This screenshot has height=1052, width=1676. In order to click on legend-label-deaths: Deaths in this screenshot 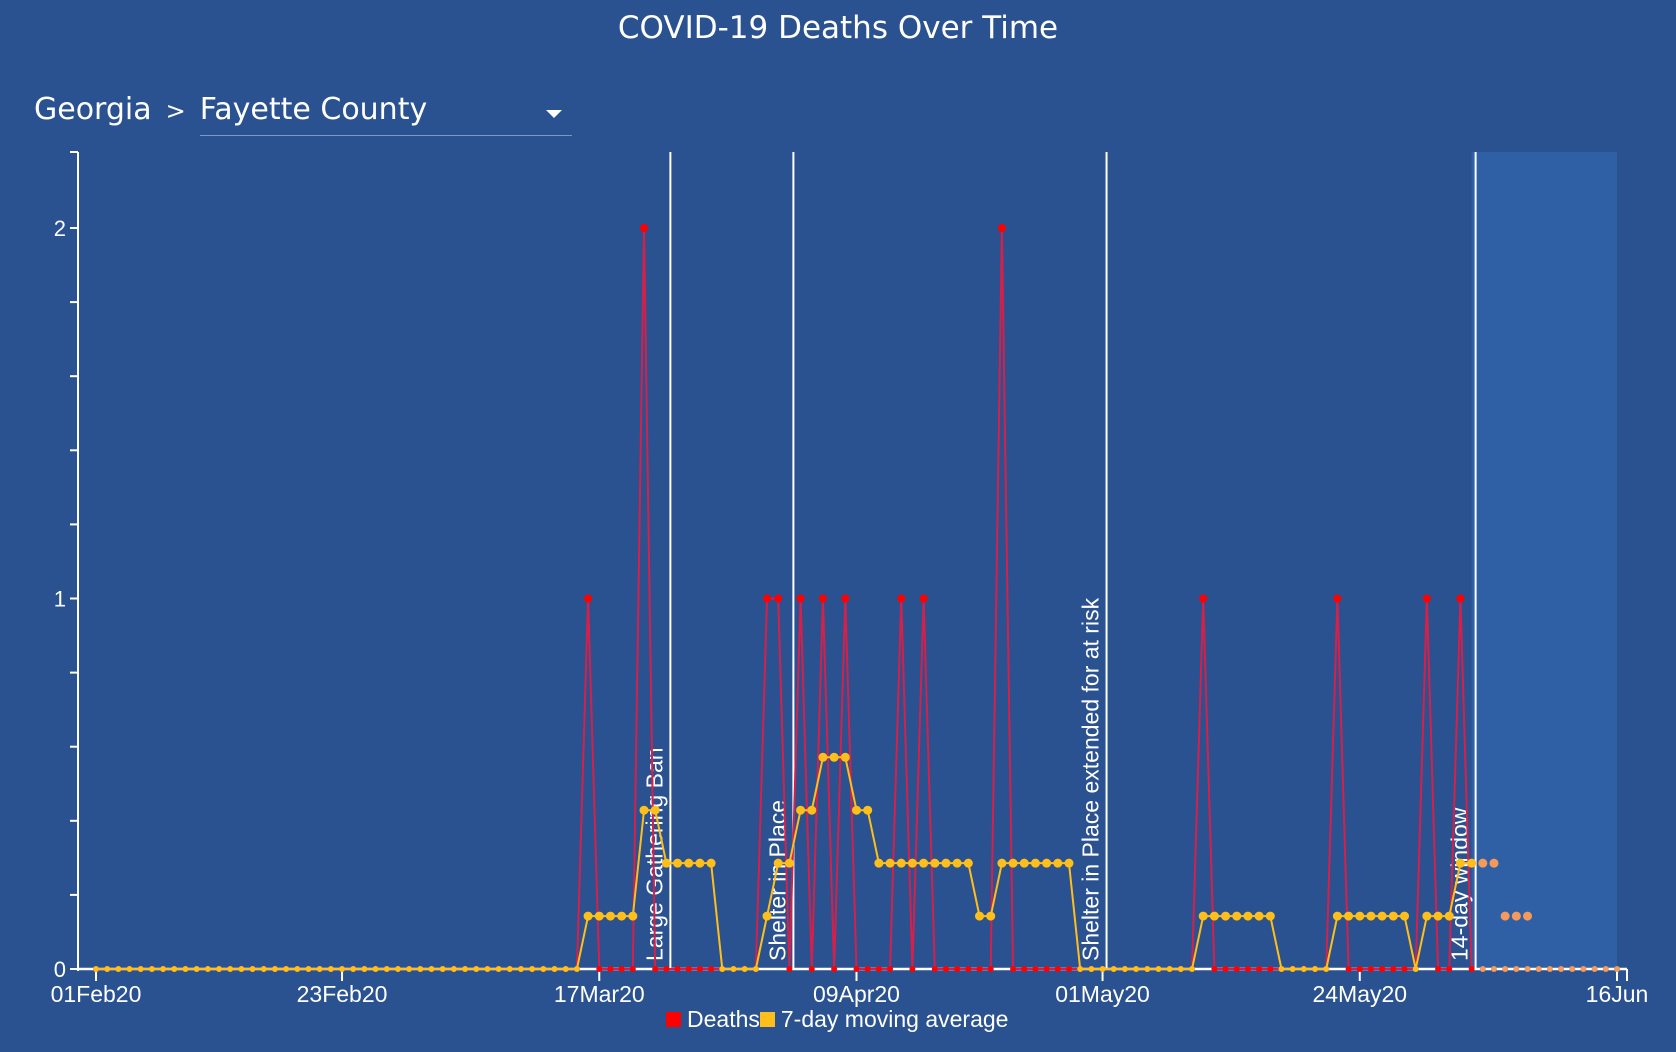, I will do `click(723, 1019)`.